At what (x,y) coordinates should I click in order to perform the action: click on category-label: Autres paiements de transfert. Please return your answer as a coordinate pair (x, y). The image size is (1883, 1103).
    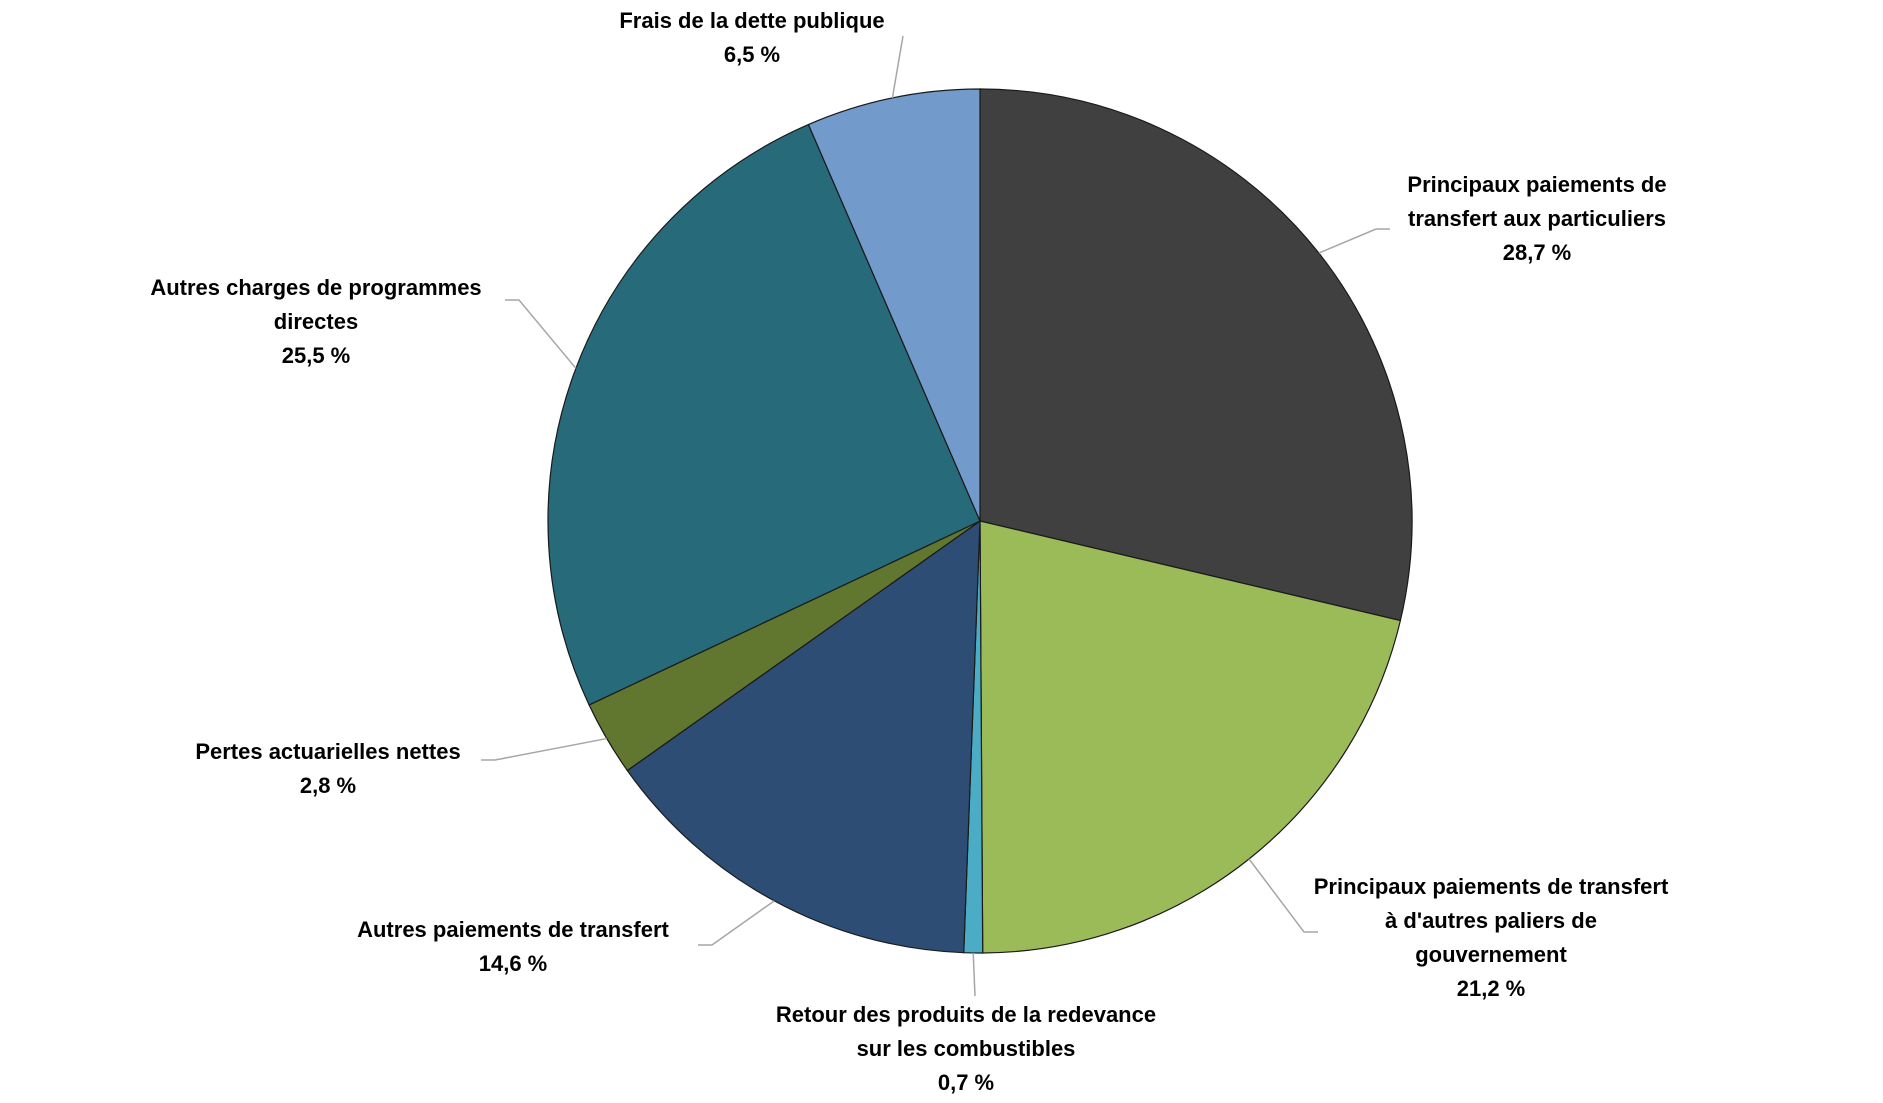
    Looking at the image, I should click on (513, 929).